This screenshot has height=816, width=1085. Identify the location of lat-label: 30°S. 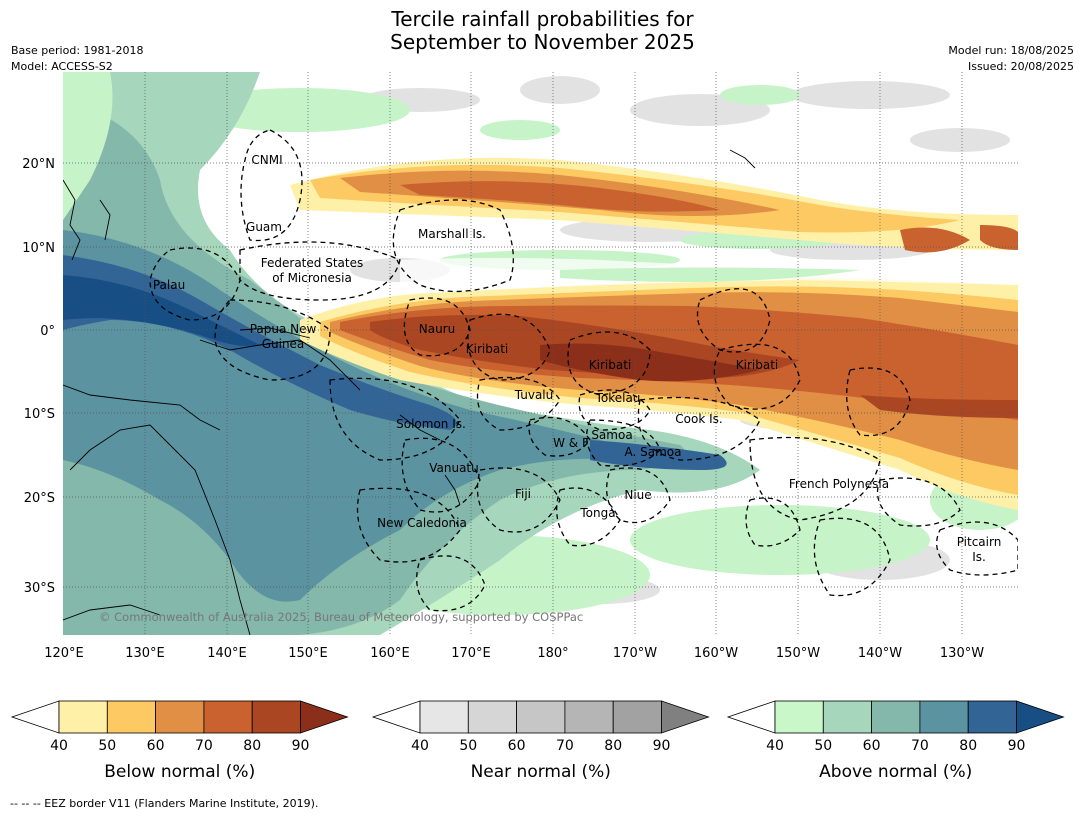
(39, 588).